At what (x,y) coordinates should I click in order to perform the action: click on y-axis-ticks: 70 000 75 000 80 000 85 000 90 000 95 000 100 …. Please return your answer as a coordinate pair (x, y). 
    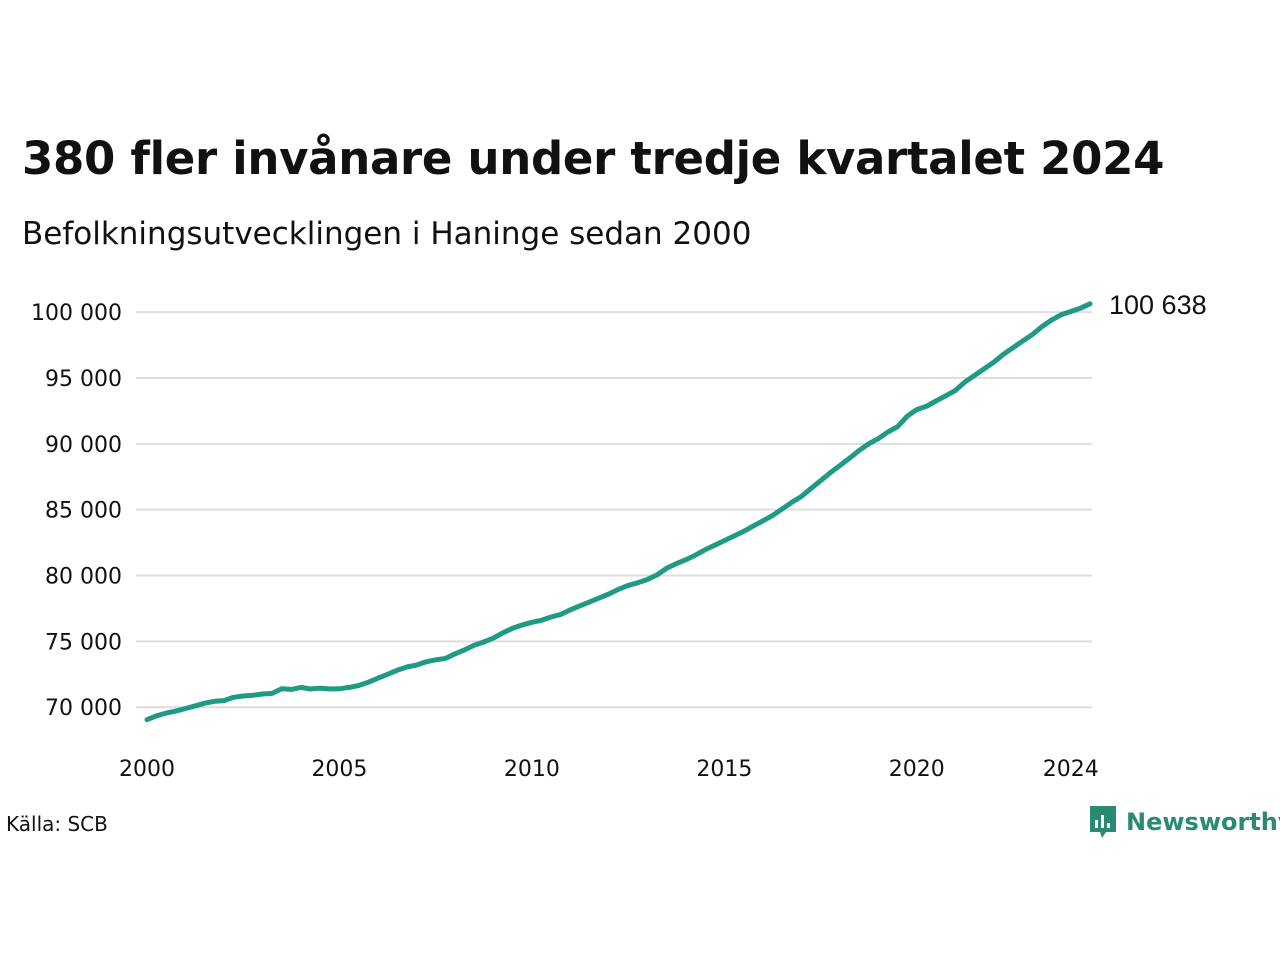
    Looking at the image, I should click on (76, 511).